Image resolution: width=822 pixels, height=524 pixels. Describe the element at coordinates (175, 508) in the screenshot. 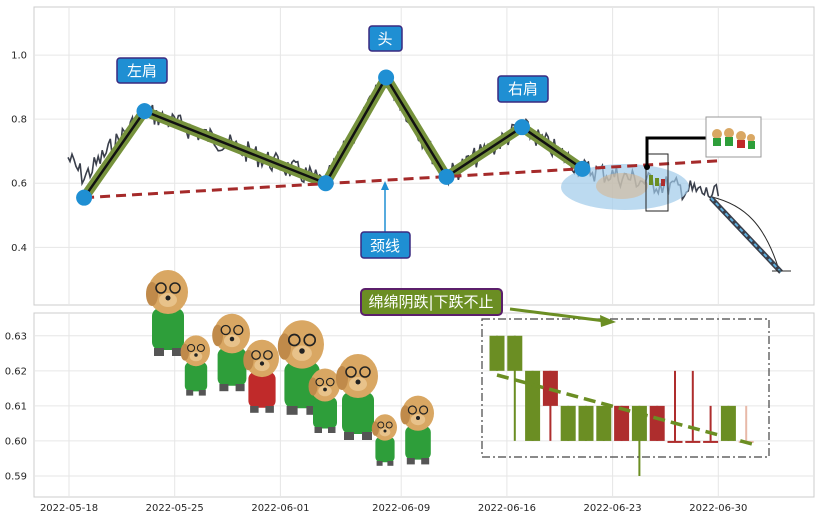

I see `x-tick-label: 2022-05-25` at that location.